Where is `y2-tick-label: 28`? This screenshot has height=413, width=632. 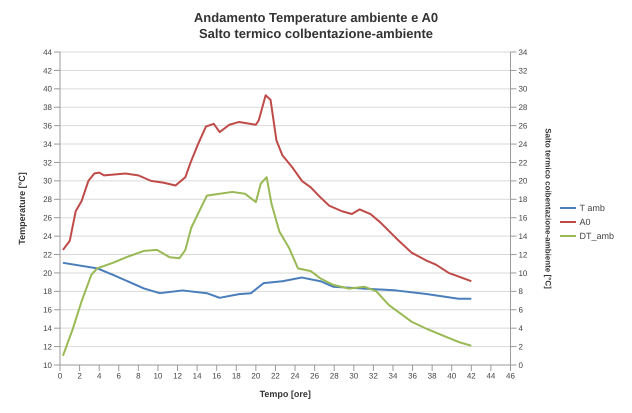 y2-tick-label: 28 is located at coordinates (523, 107).